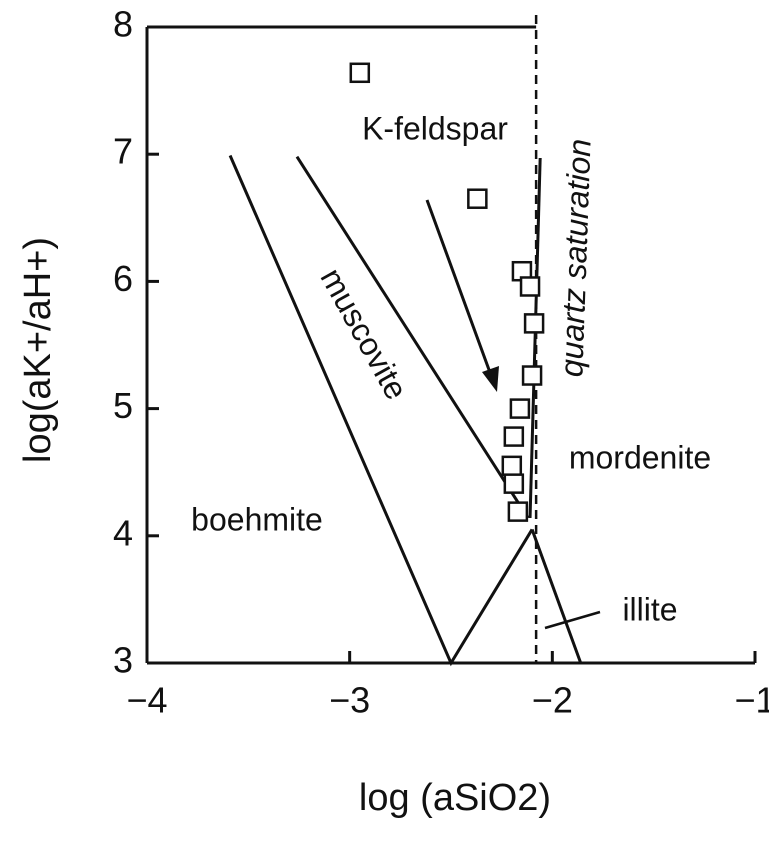 Image resolution: width=769 pixels, height=843 pixels. What do you see at coordinates (38, 350) in the screenshot?
I see `y-axis-label: log(aK+/aH+)` at bounding box center [38, 350].